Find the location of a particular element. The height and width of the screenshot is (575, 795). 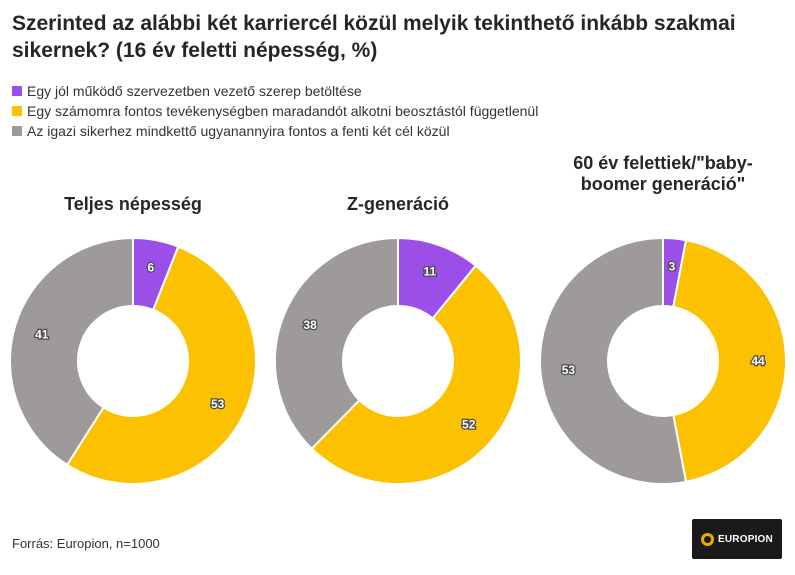

logo-icon is located at coordinates (708, 539).